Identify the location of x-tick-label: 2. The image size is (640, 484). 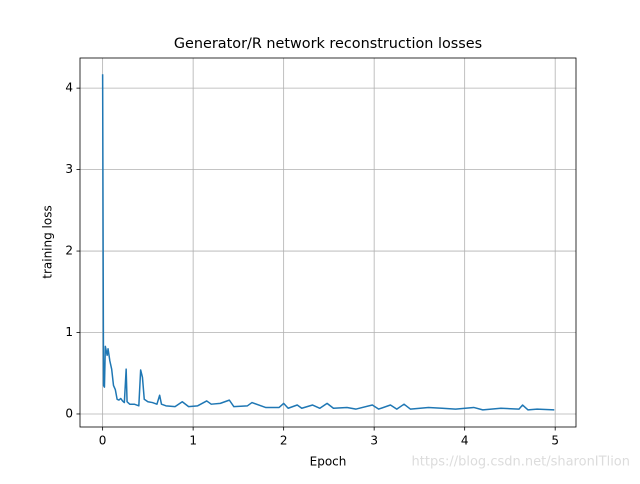
(284, 441).